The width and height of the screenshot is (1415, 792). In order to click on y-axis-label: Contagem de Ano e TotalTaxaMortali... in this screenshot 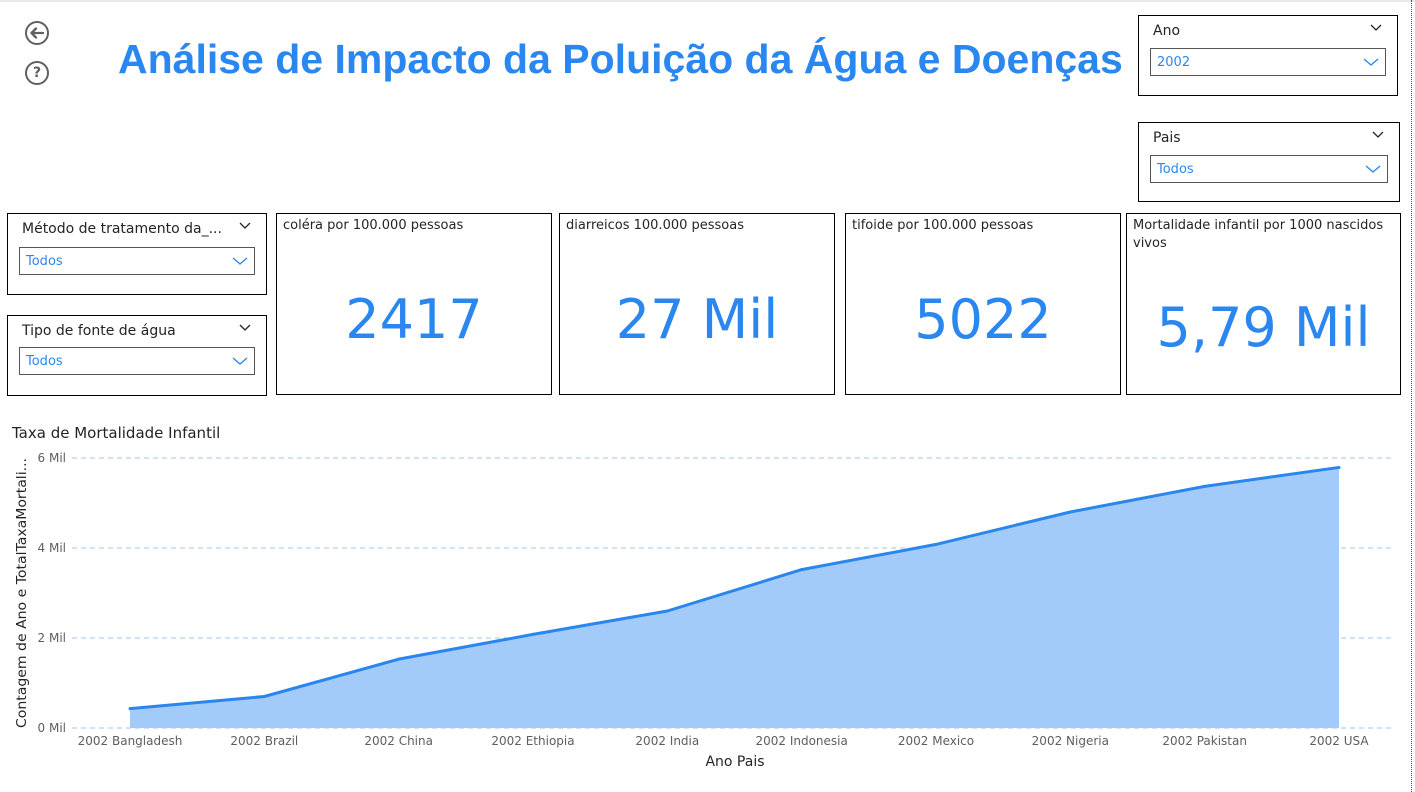, I will do `click(22, 593)`.